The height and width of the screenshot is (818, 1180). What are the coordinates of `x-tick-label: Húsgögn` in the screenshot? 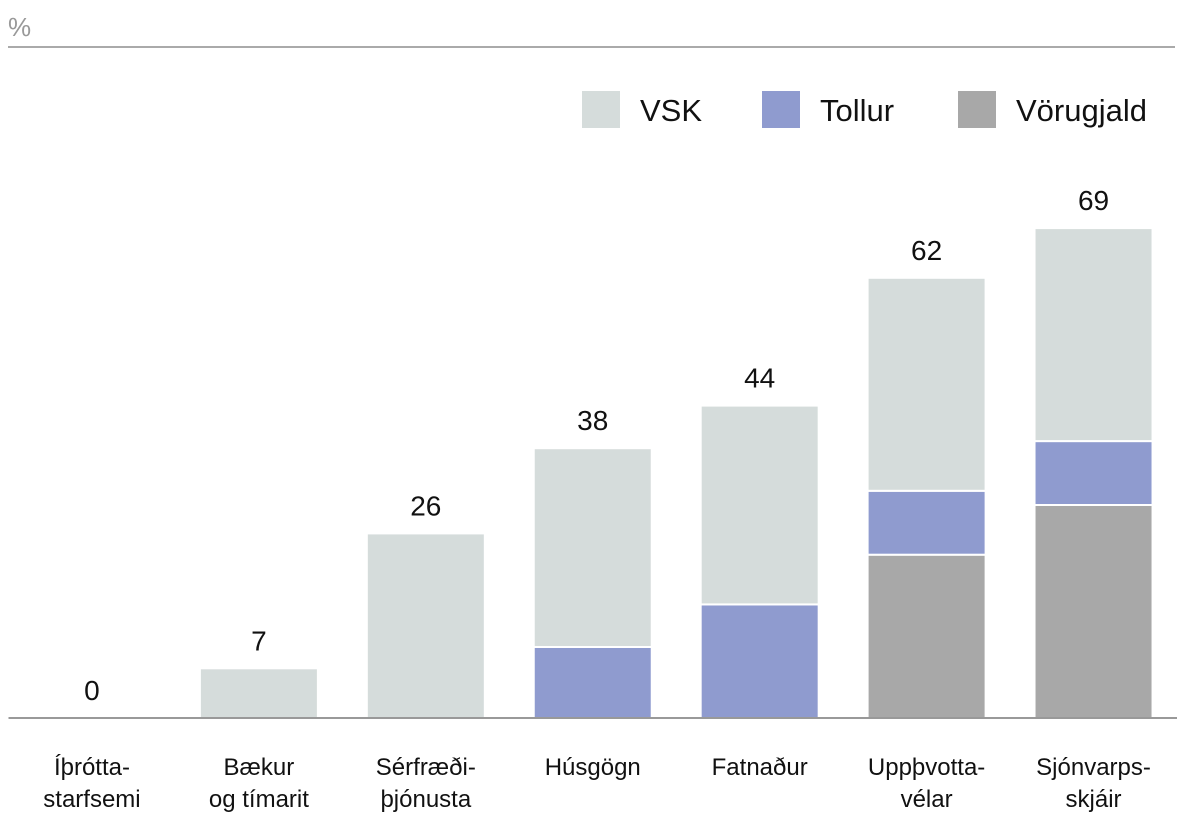 It's located at (593, 767).